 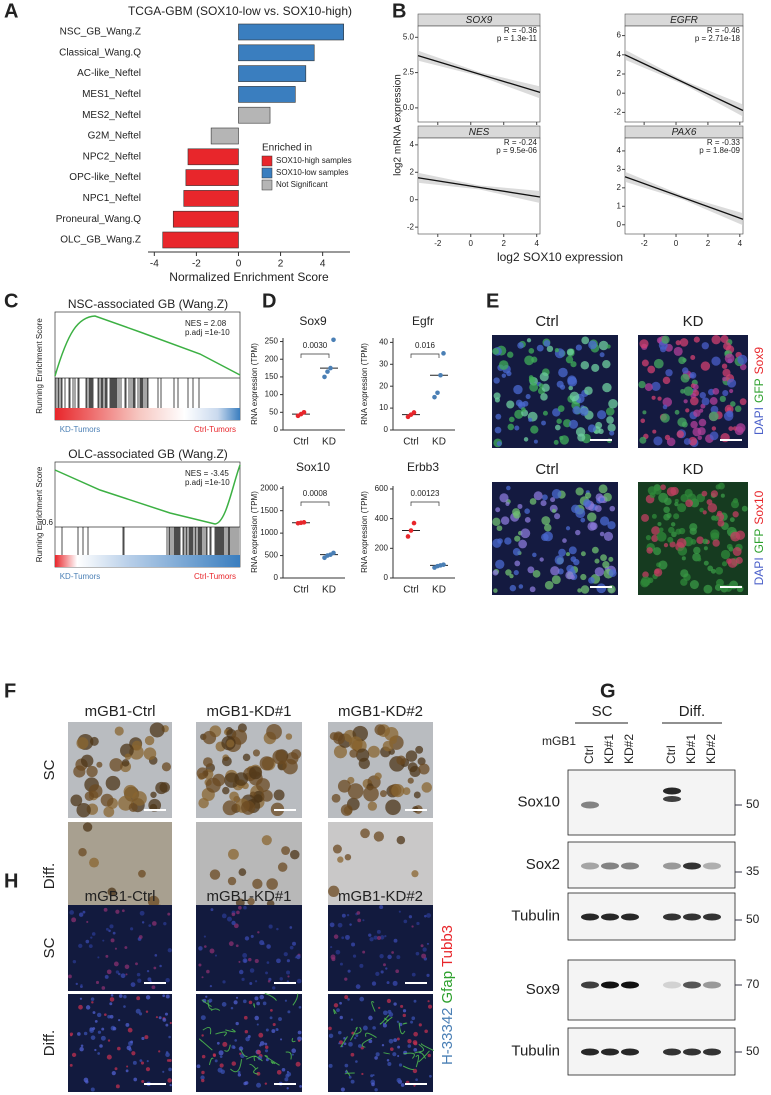 I want to click on column-label: mGB1-KD#1, so click(x=248, y=896).